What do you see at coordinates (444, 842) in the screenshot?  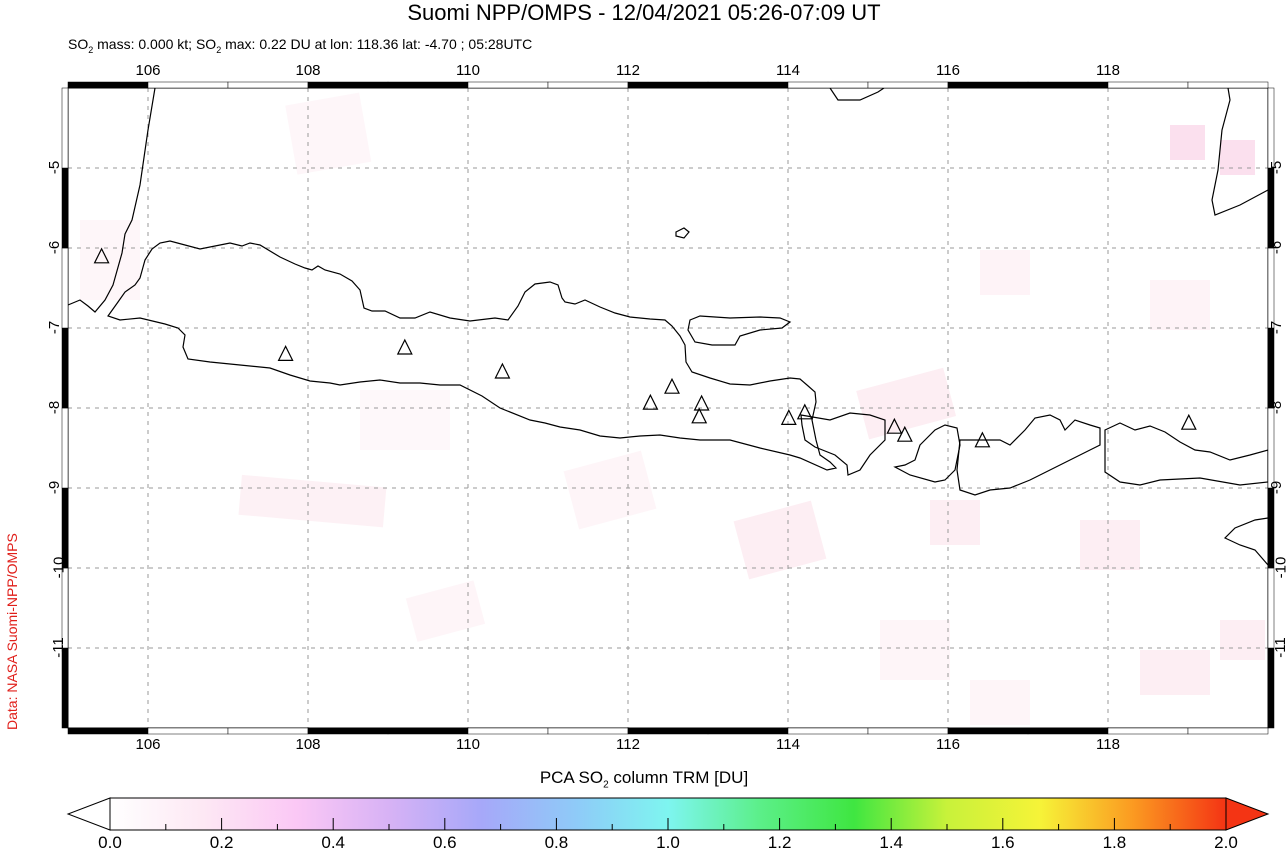 I see `colorbar-label: 0.6` at bounding box center [444, 842].